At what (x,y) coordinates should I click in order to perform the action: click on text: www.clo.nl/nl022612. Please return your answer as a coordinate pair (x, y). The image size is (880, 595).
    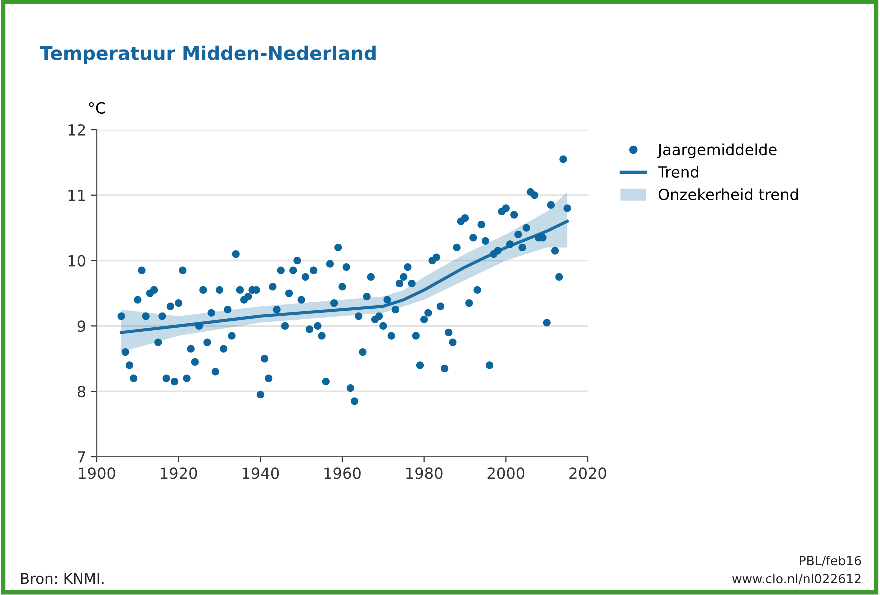
    Looking at the image, I should click on (796, 579).